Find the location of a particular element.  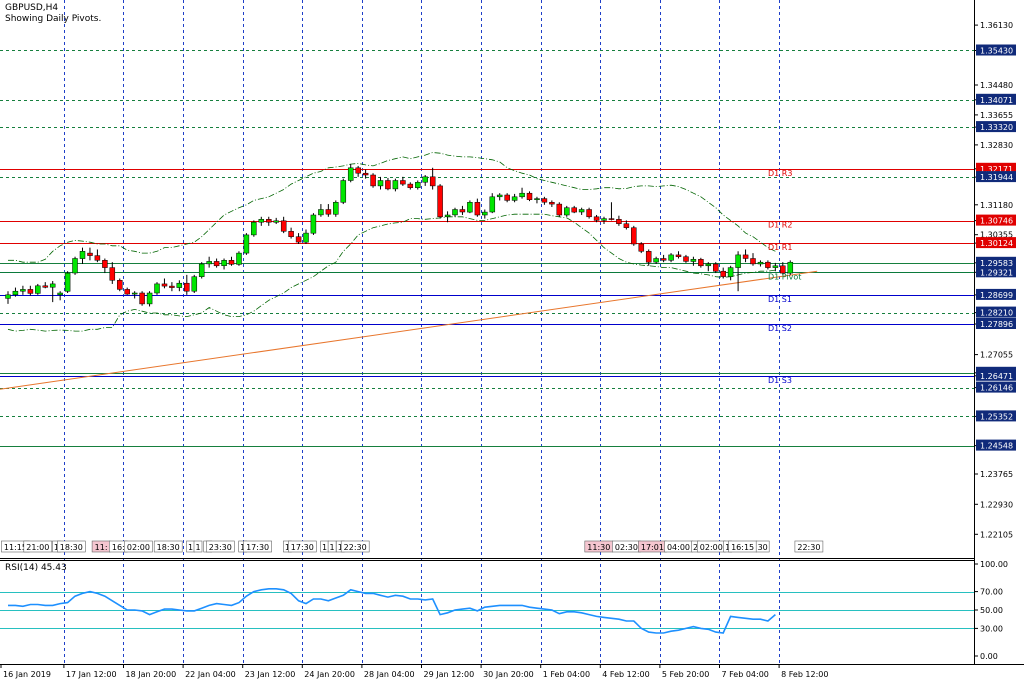

time-tick-label: 30 Jan 20:00 is located at coordinates (508, 674).